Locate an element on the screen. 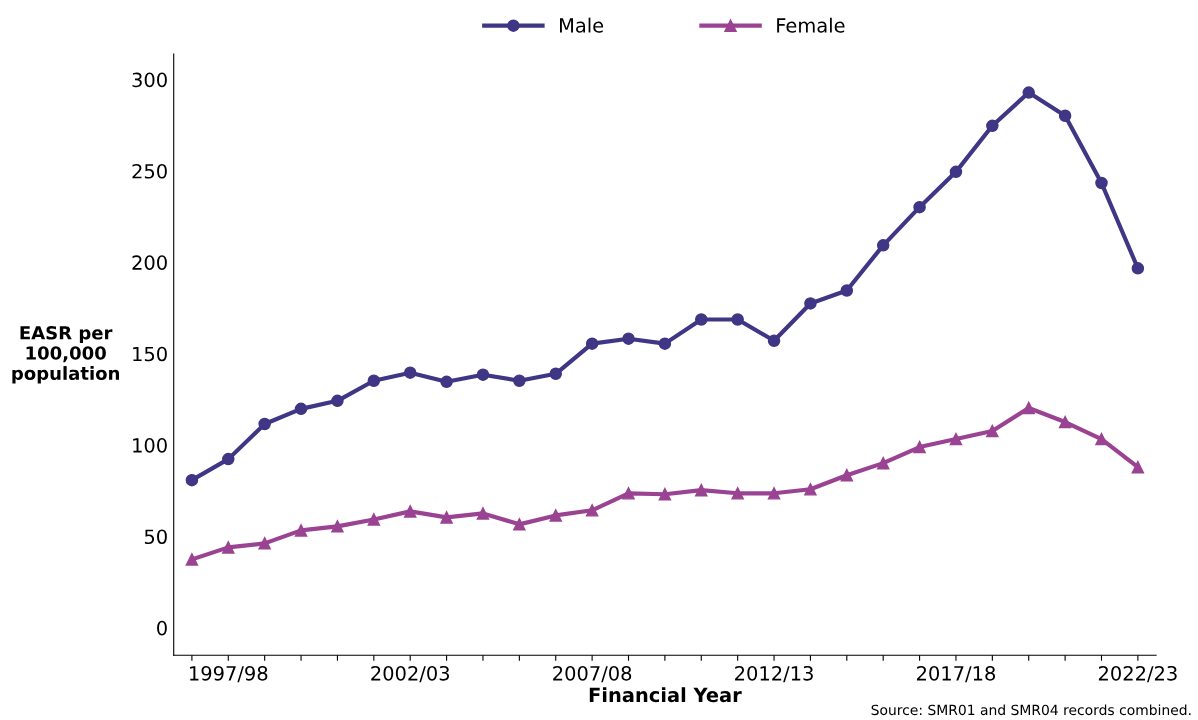 The height and width of the screenshot is (720, 1198). y-tick-label: 200 is located at coordinates (149, 262).